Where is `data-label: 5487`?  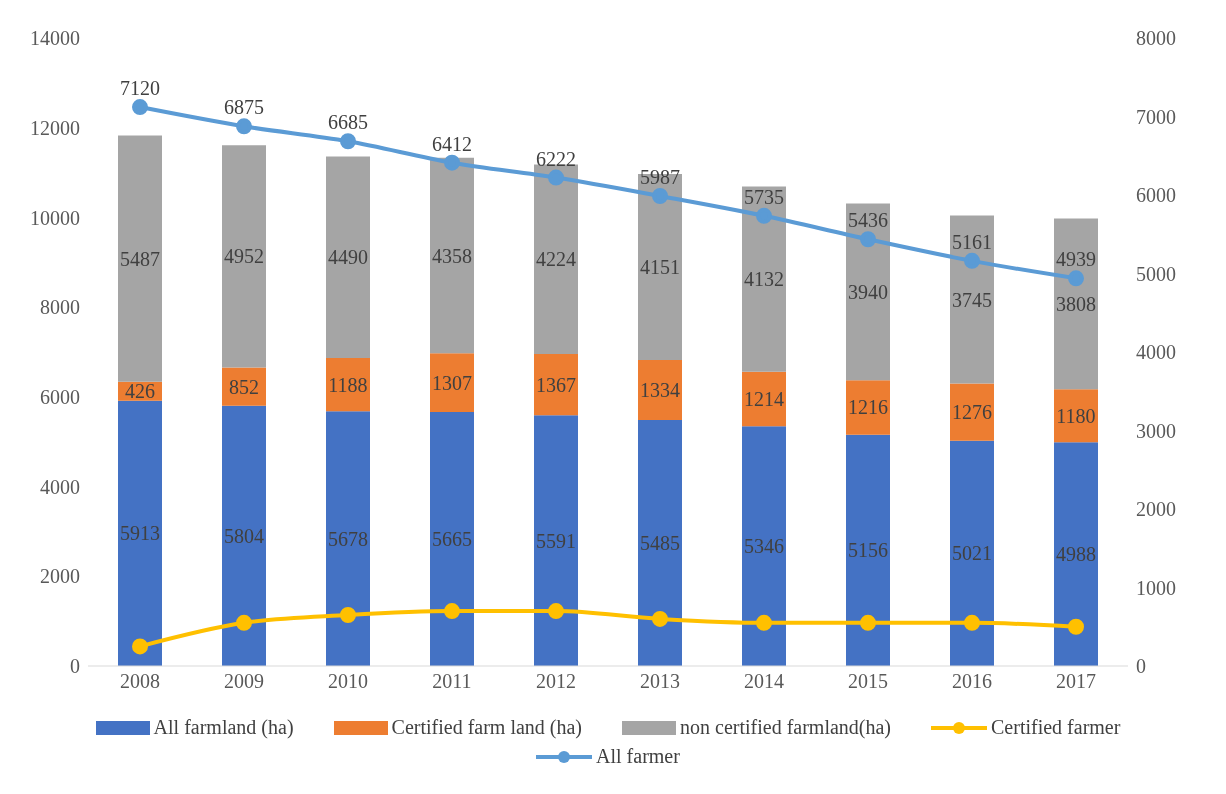
data-label: 5487 is located at coordinates (140, 258).